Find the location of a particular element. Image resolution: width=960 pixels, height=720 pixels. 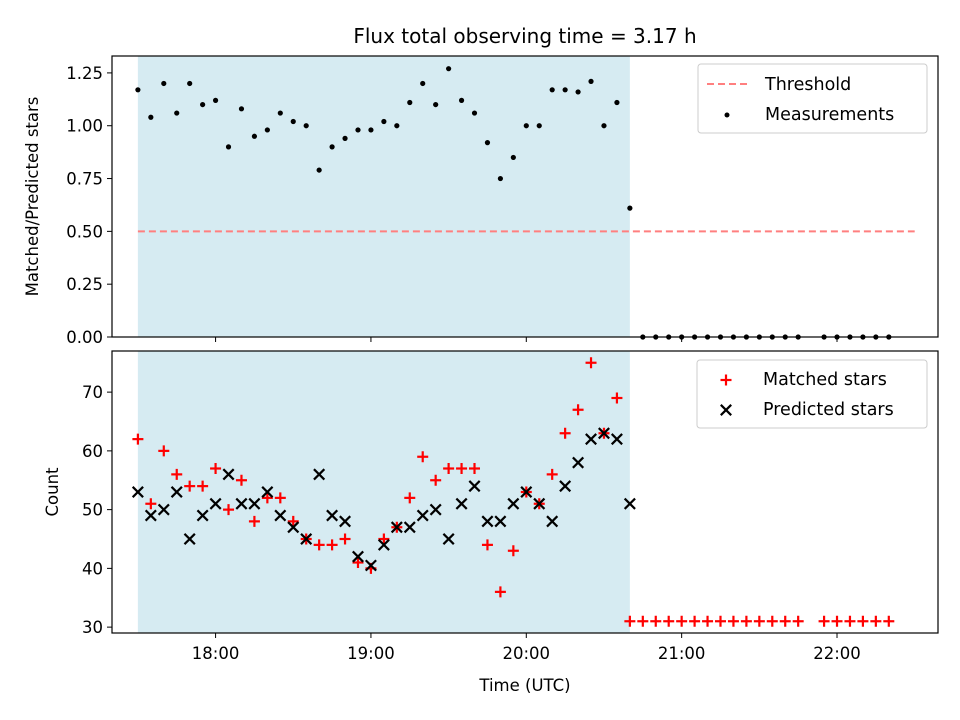

legend-matched-marker is located at coordinates (726, 380).